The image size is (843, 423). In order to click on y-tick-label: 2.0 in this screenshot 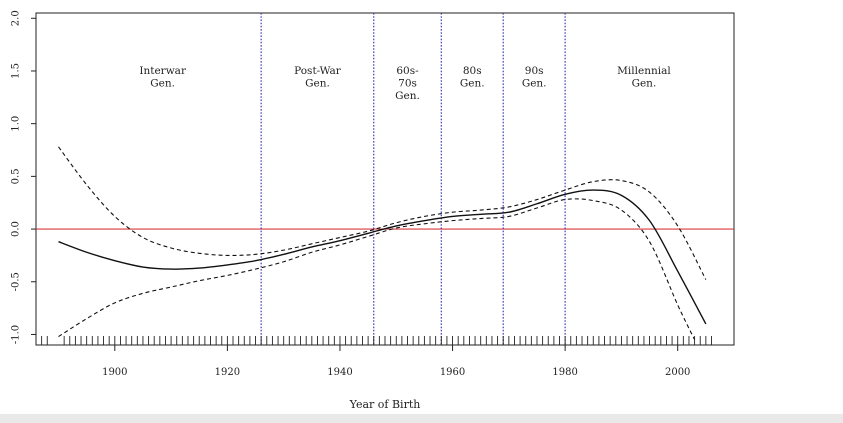, I will do `click(16, 18)`.